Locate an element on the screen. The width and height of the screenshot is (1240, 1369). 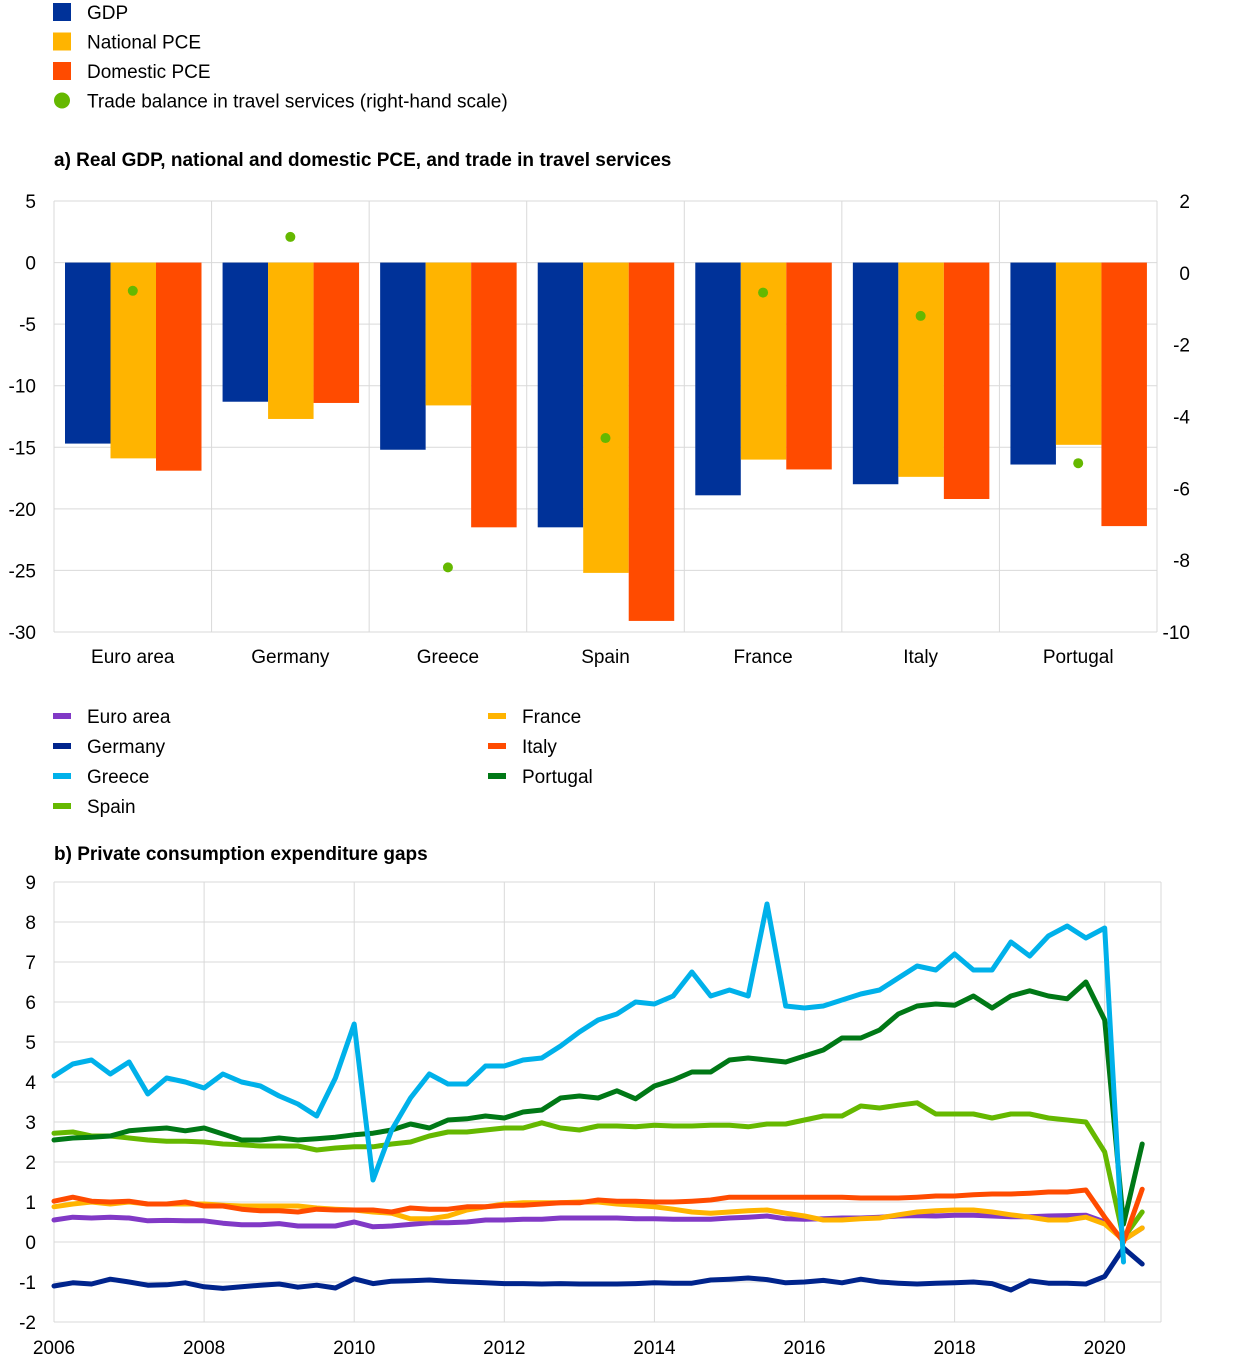
chart-a-ytick: -25 is located at coordinates (22, 571).